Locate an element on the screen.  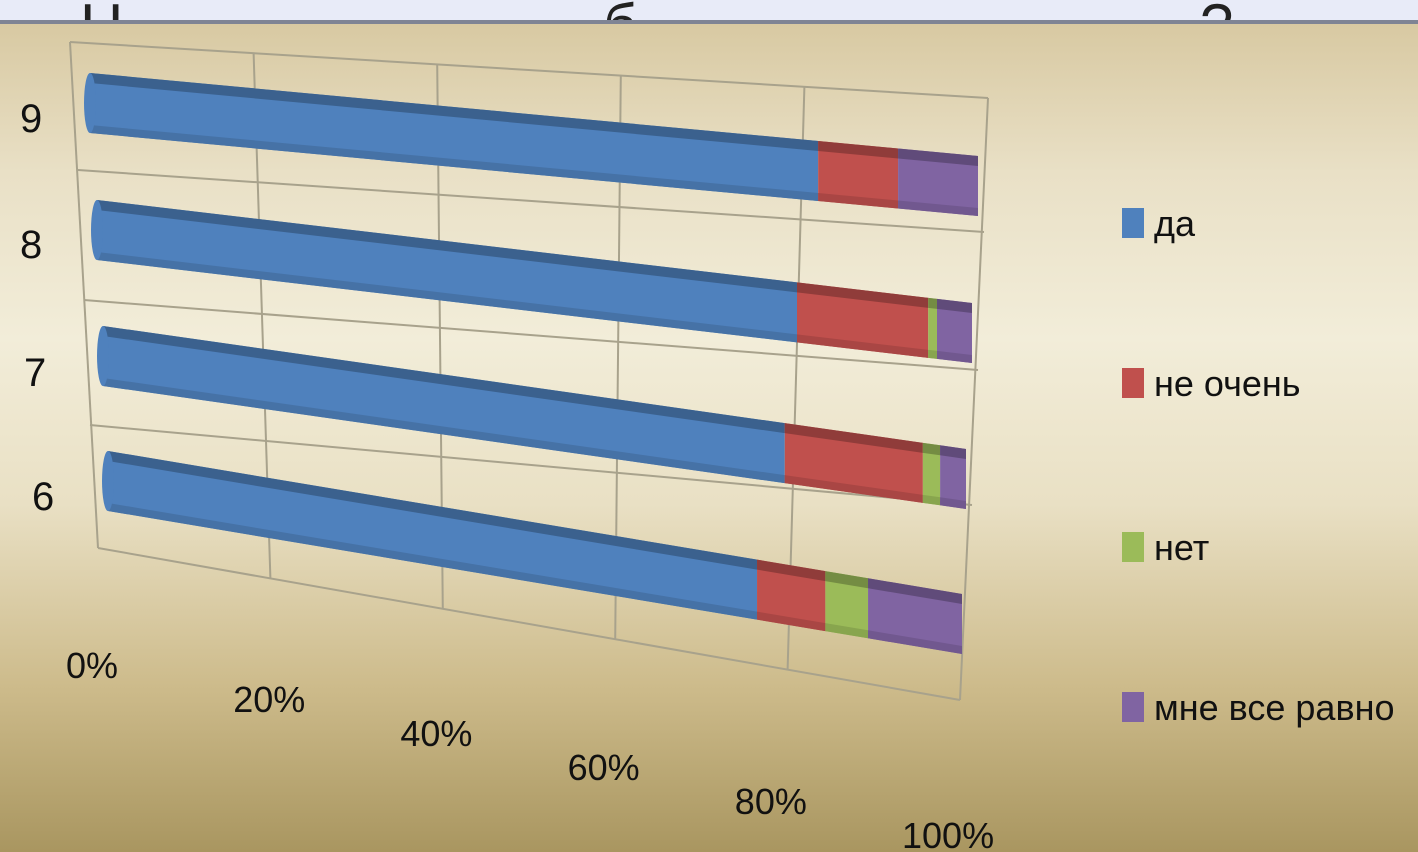
x-tick-label: 60% is located at coordinates (604, 767).